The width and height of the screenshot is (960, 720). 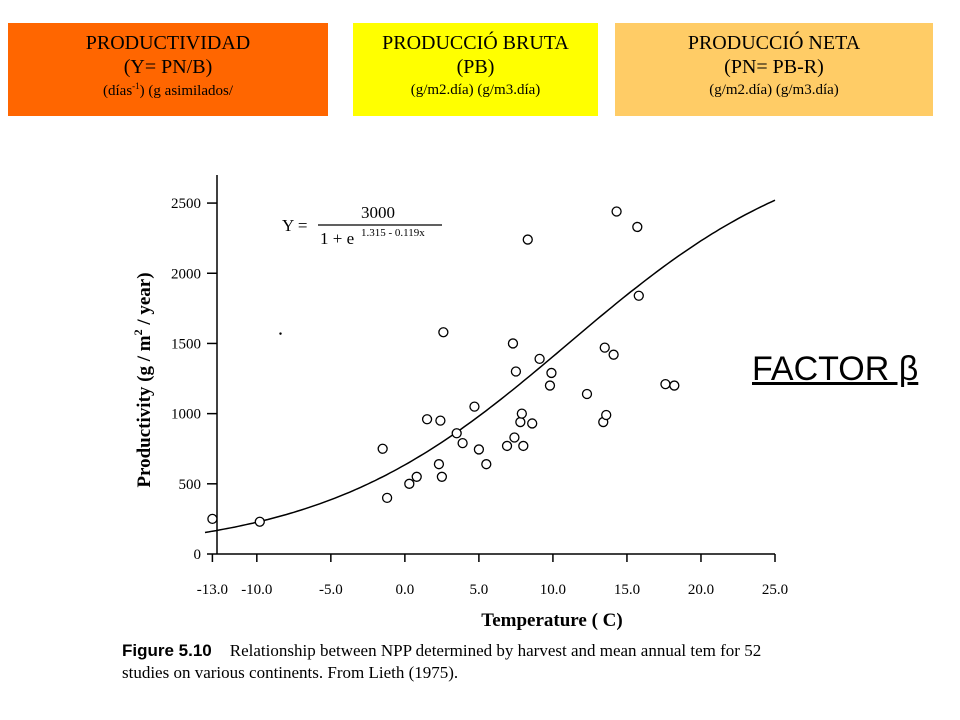 I want to click on x-tick-label: -10.0, so click(x=256, y=590).